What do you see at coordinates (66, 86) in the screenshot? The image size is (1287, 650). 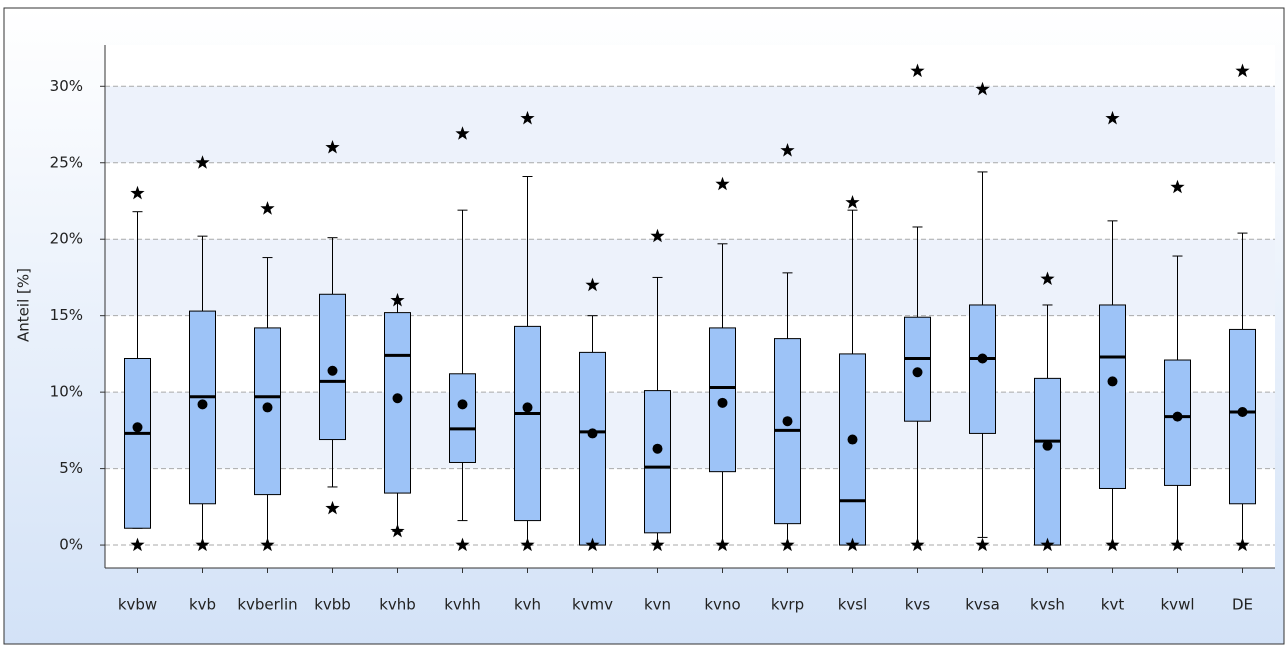 I see `y-tick-label: 30%` at bounding box center [66, 86].